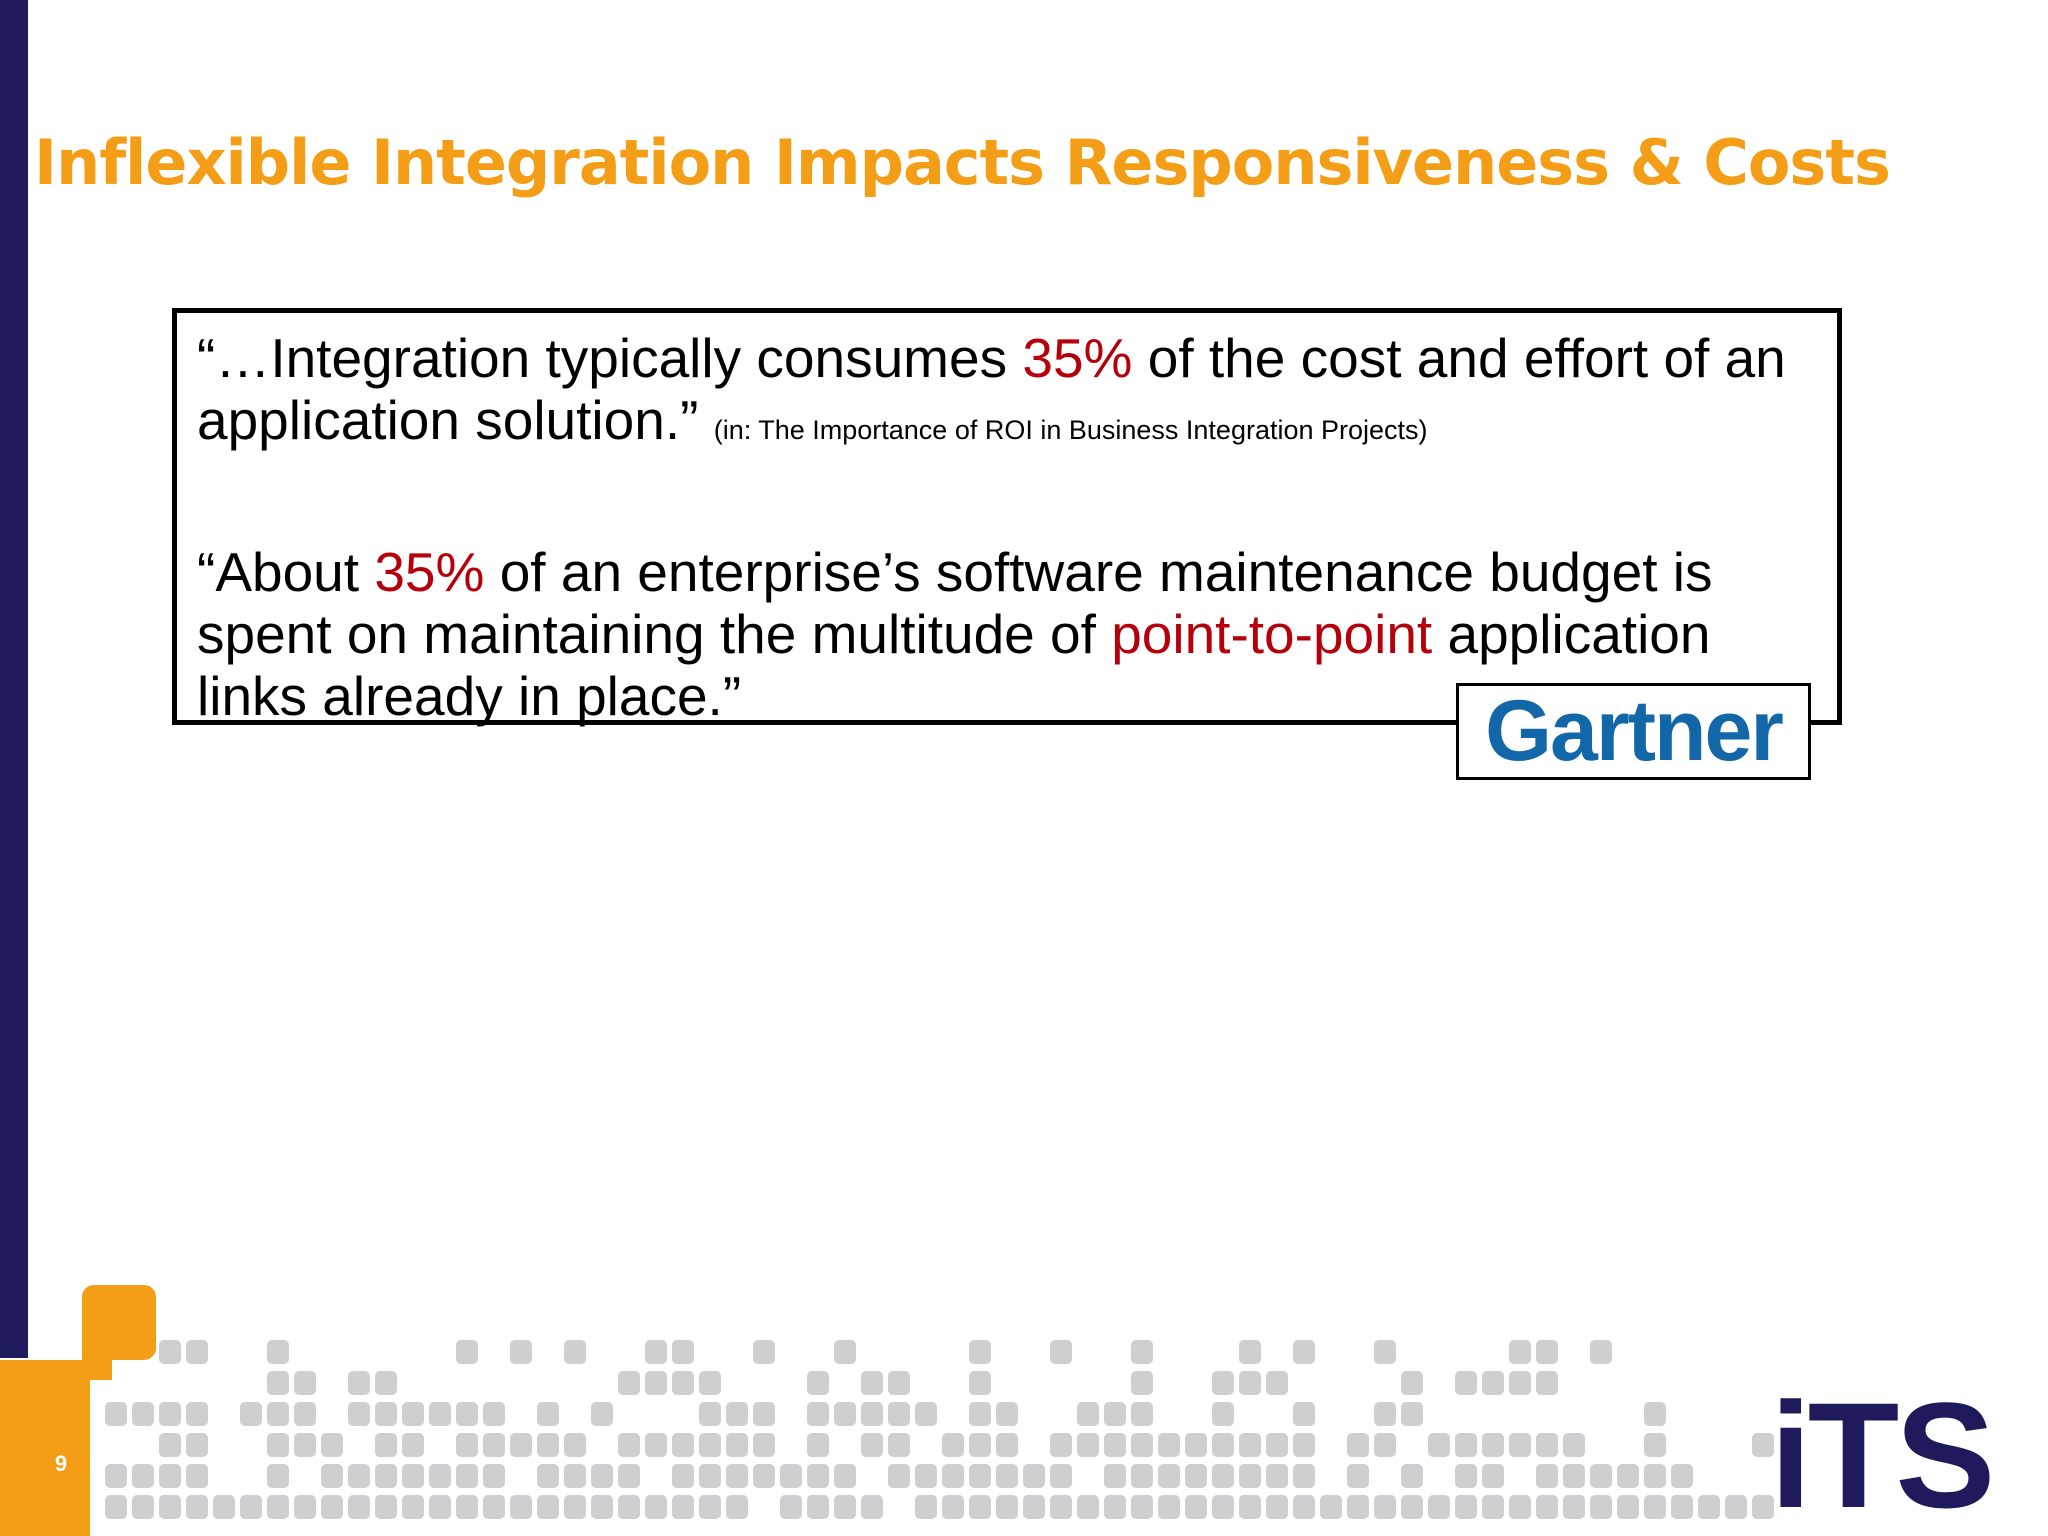 This screenshot has width=2048, height=1536. What do you see at coordinates (429, 572) in the screenshot?
I see `quote-highlight: 35%` at bounding box center [429, 572].